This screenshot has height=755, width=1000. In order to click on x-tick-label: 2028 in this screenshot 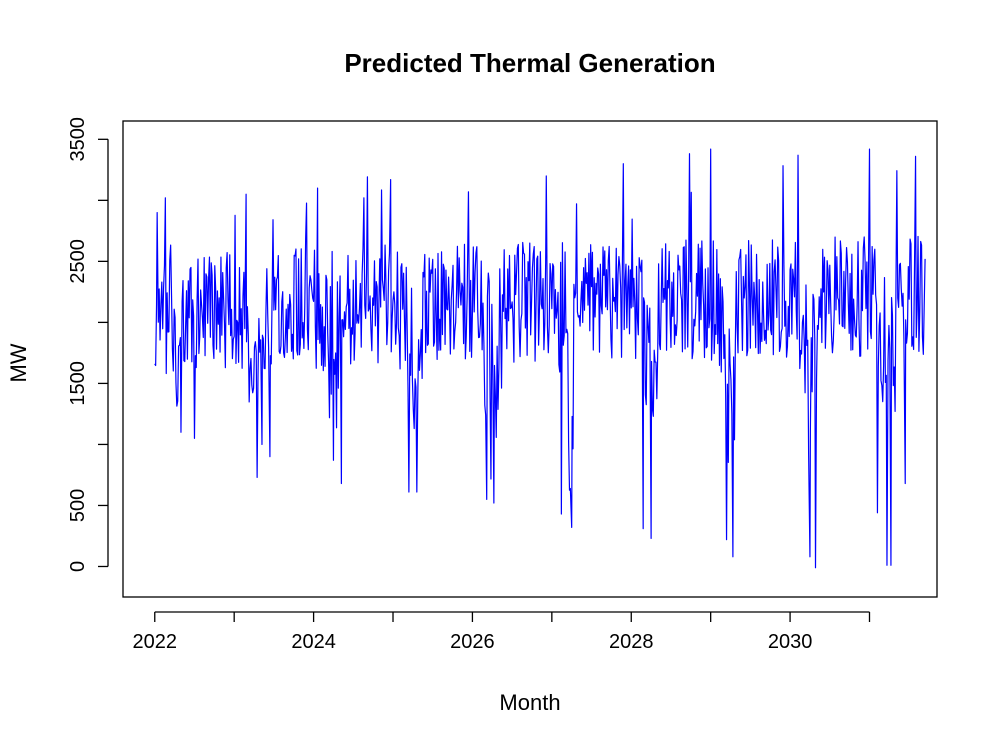, I will do `click(631, 642)`.